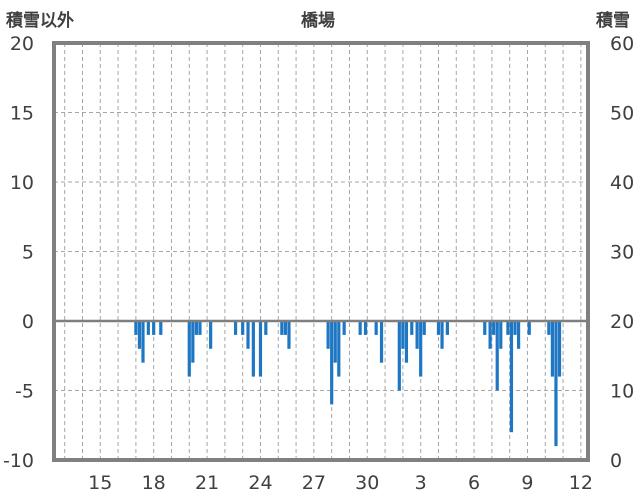  What do you see at coordinates (314, 483) in the screenshot?
I see `x-tick-label: 27` at bounding box center [314, 483].